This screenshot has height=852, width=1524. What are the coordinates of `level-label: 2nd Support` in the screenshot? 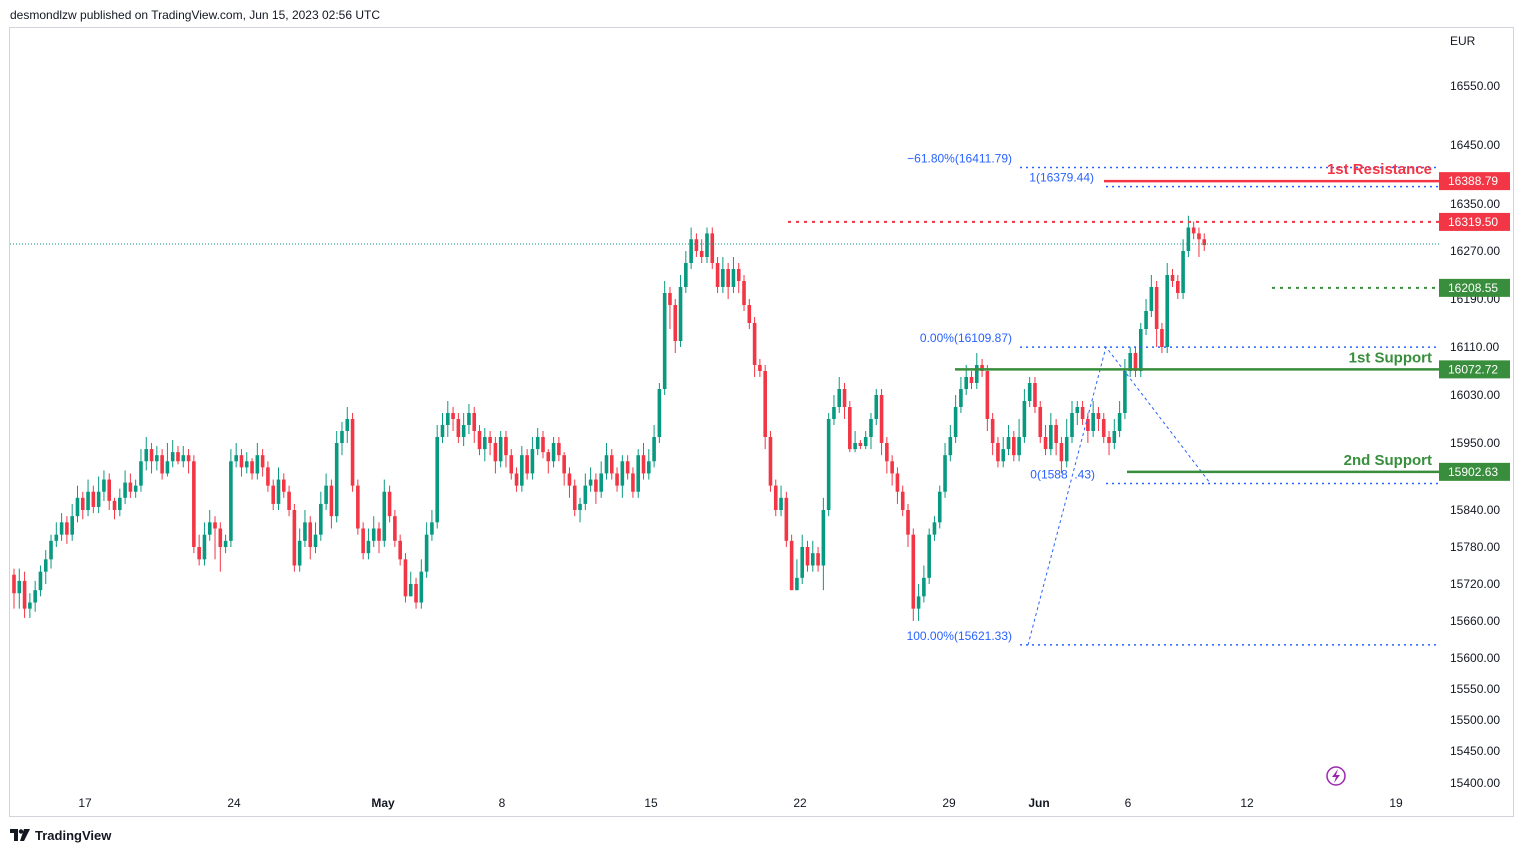 It's located at (1388, 460).